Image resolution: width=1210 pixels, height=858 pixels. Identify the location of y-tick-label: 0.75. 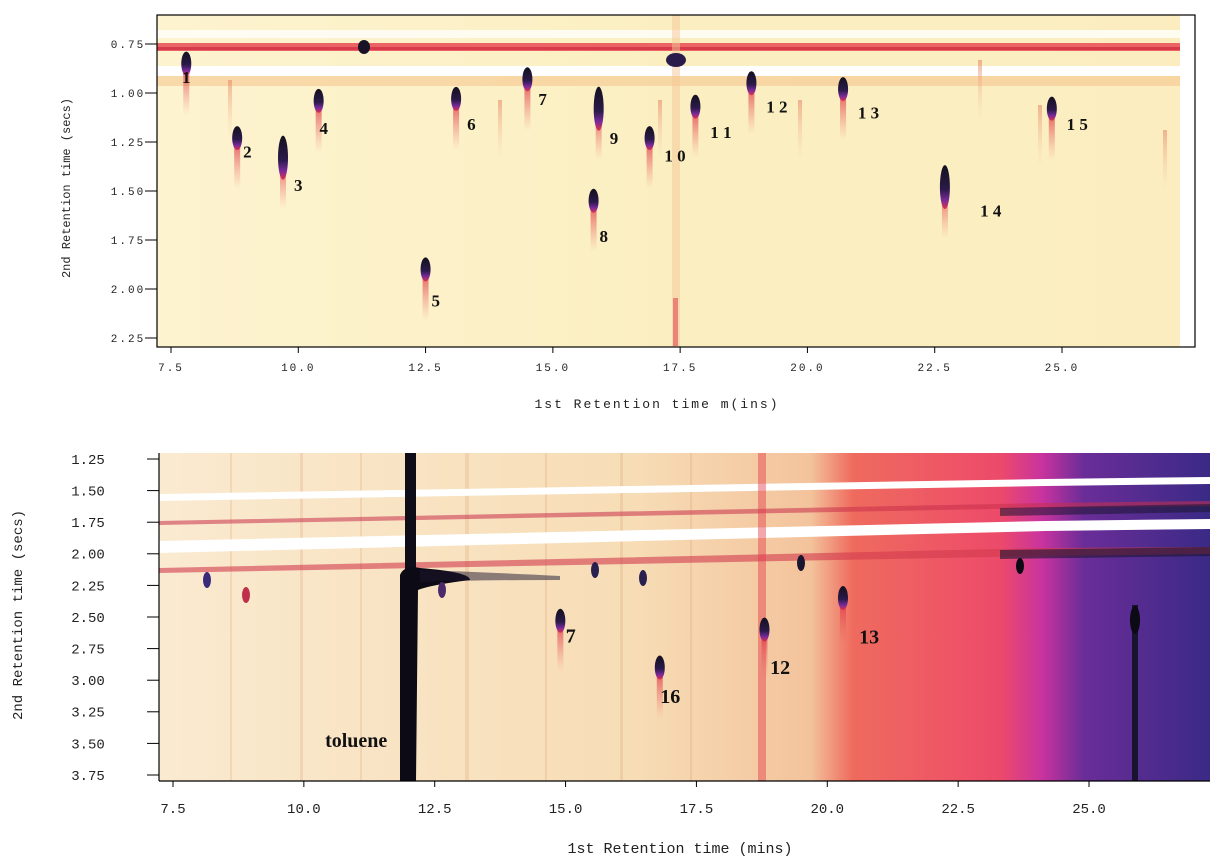
(128, 46).